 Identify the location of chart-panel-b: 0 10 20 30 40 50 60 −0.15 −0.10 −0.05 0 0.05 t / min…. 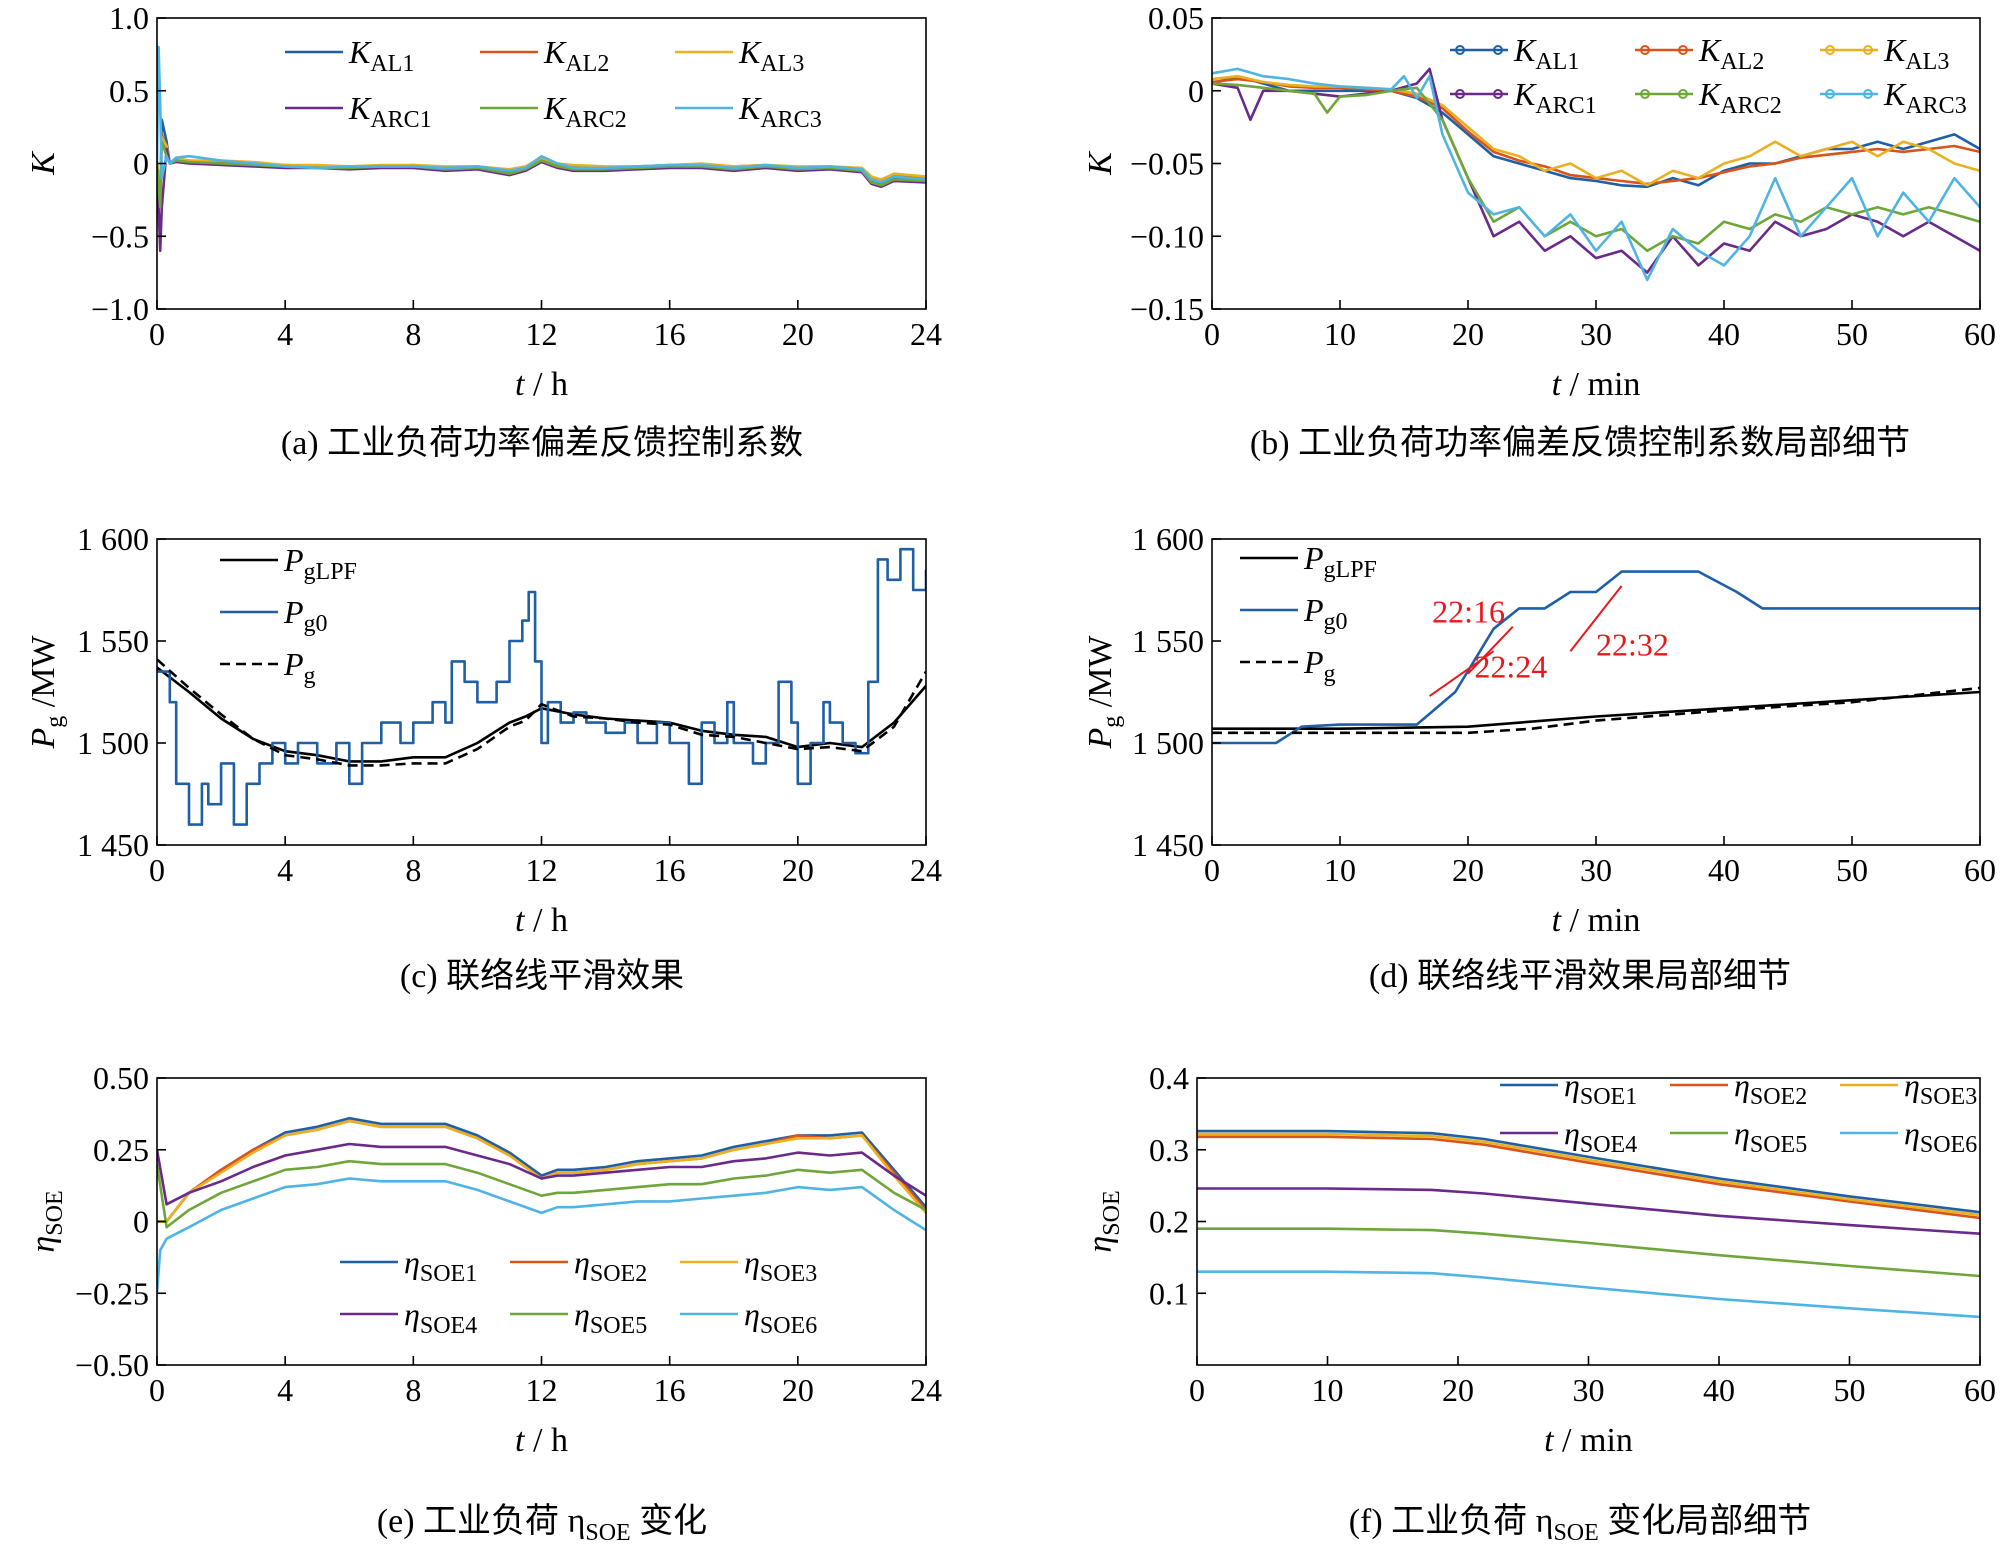
(1539, 231).